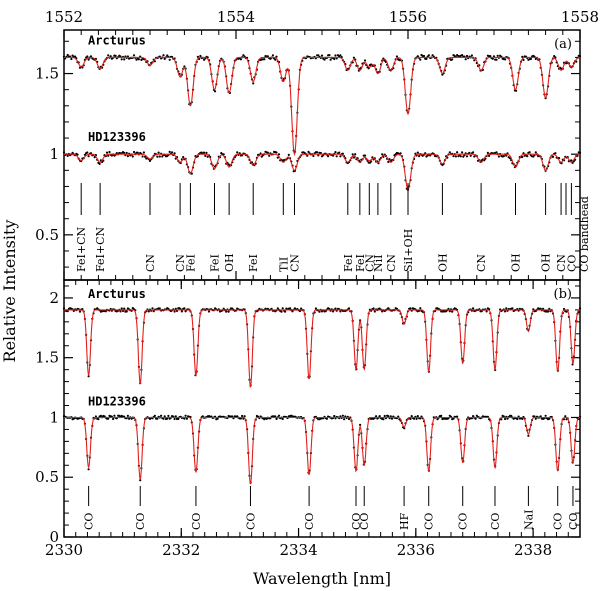  Describe the element at coordinates (9, 291) in the screenshot. I see `y-axis-title: Relative Intensity` at that location.